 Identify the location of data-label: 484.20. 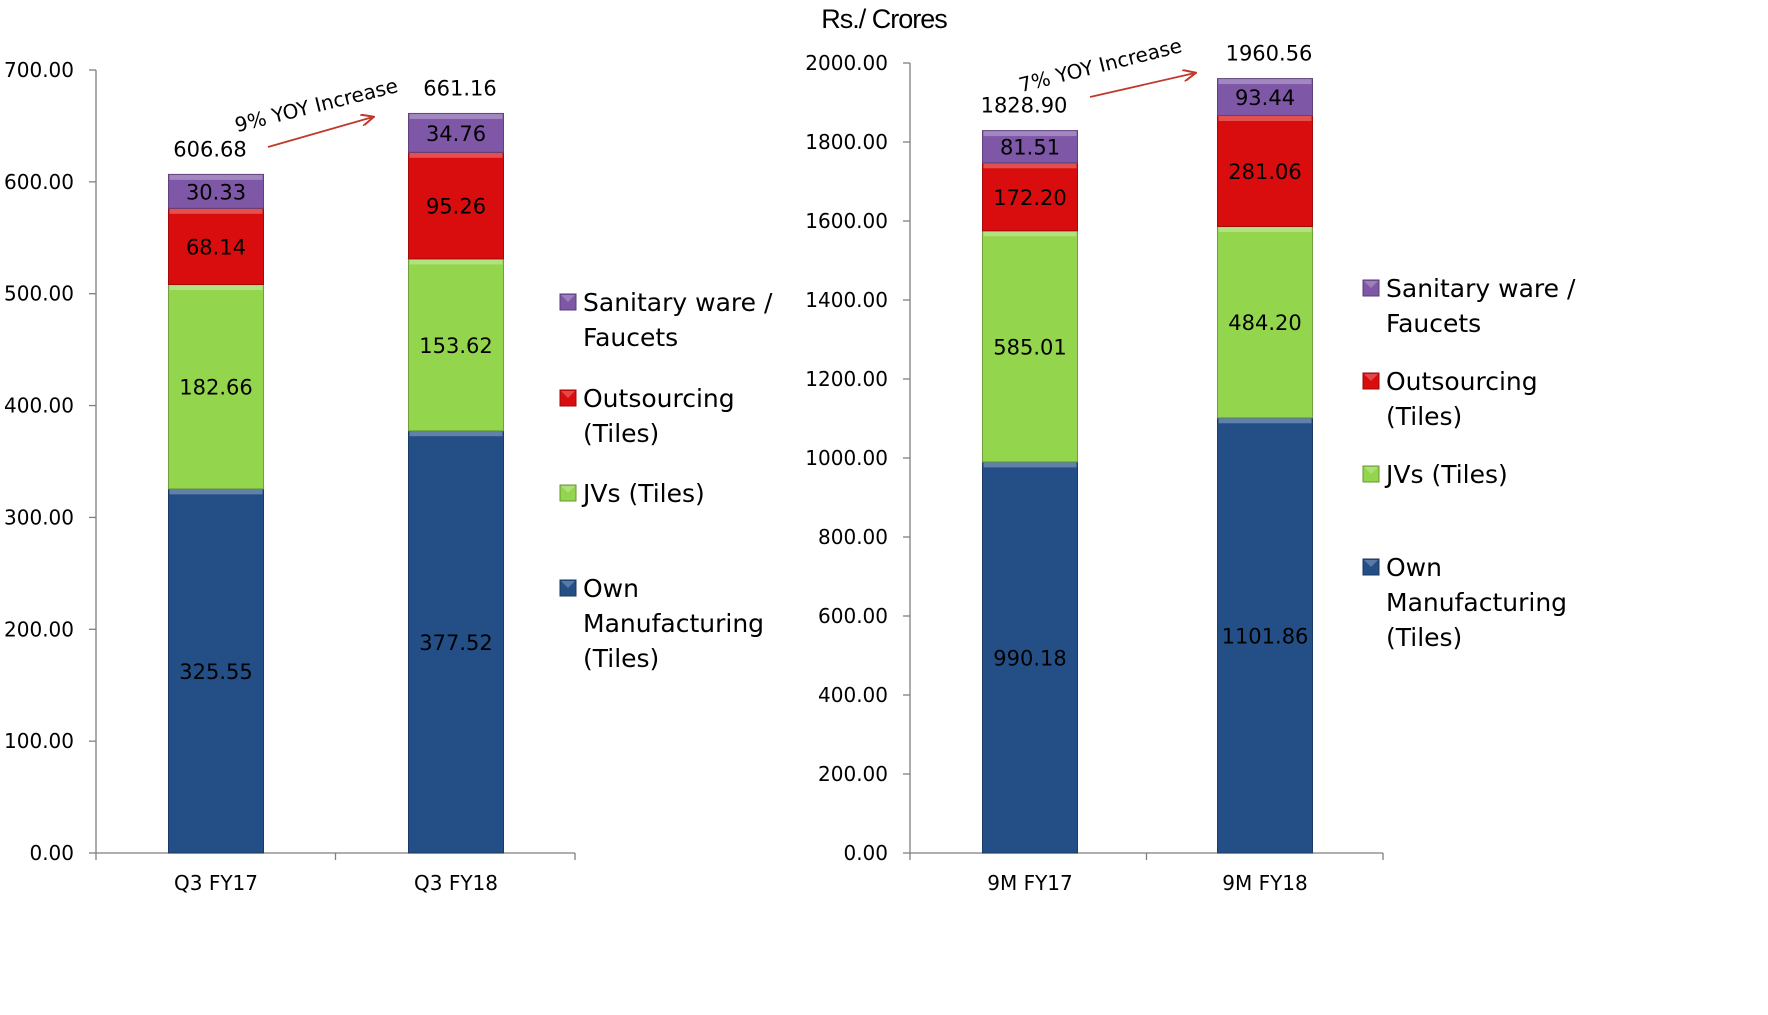
(1264, 323).